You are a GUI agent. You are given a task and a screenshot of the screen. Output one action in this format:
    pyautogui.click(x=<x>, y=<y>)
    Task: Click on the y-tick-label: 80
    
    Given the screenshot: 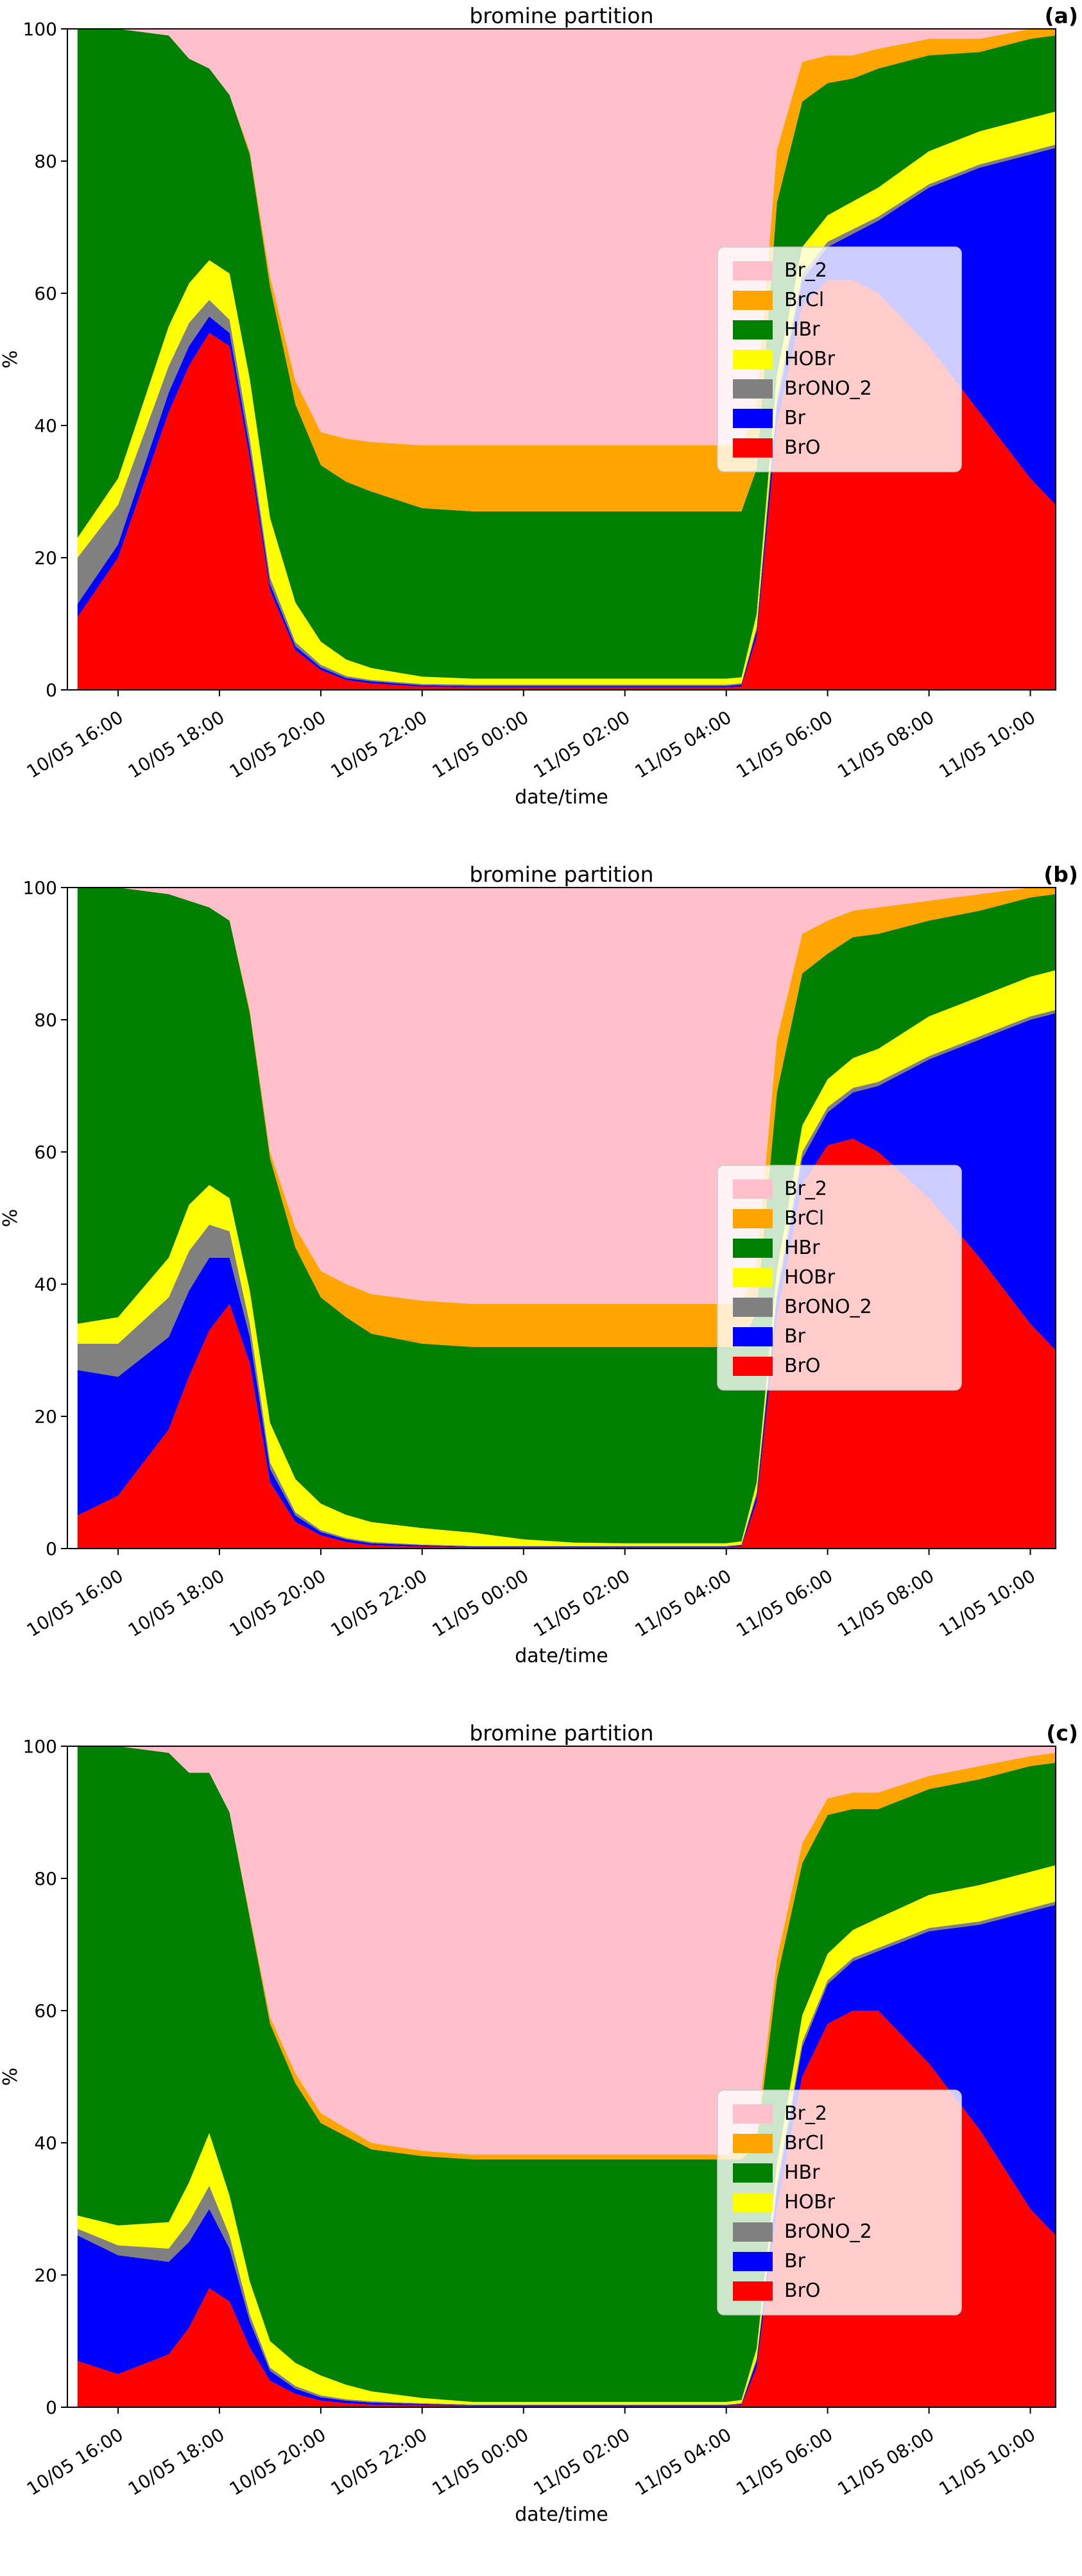 What is the action you would take?
    pyautogui.click(x=45, y=161)
    